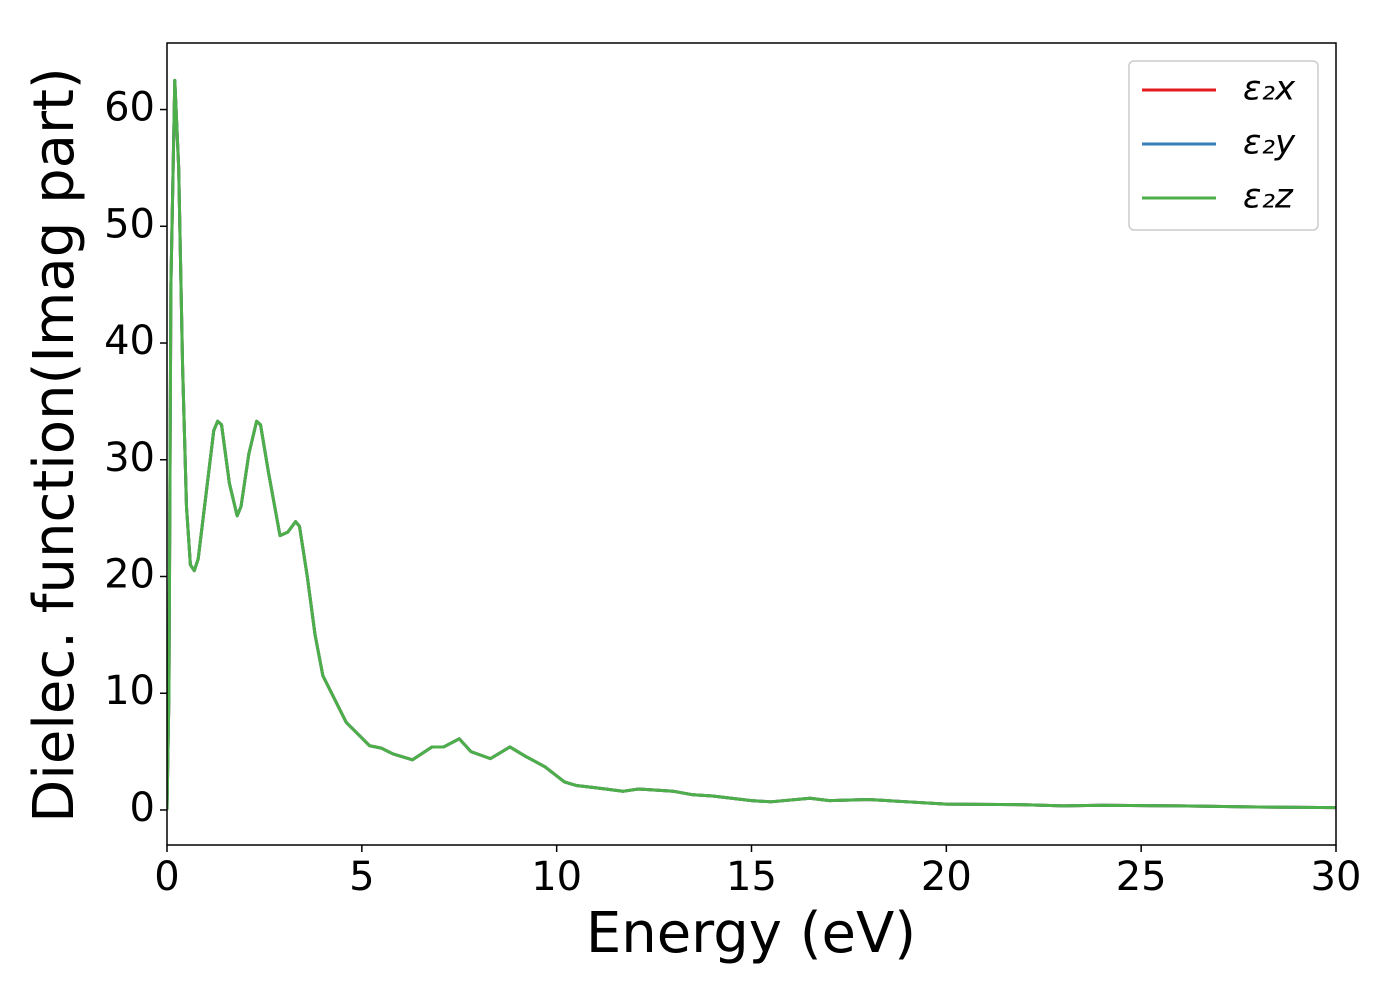 Image resolution: width=1400 pixels, height=1000 pixels. Describe the element at coordinates (1336, 877) in the screenshot. I see `x-tick-label: 30` at that location.